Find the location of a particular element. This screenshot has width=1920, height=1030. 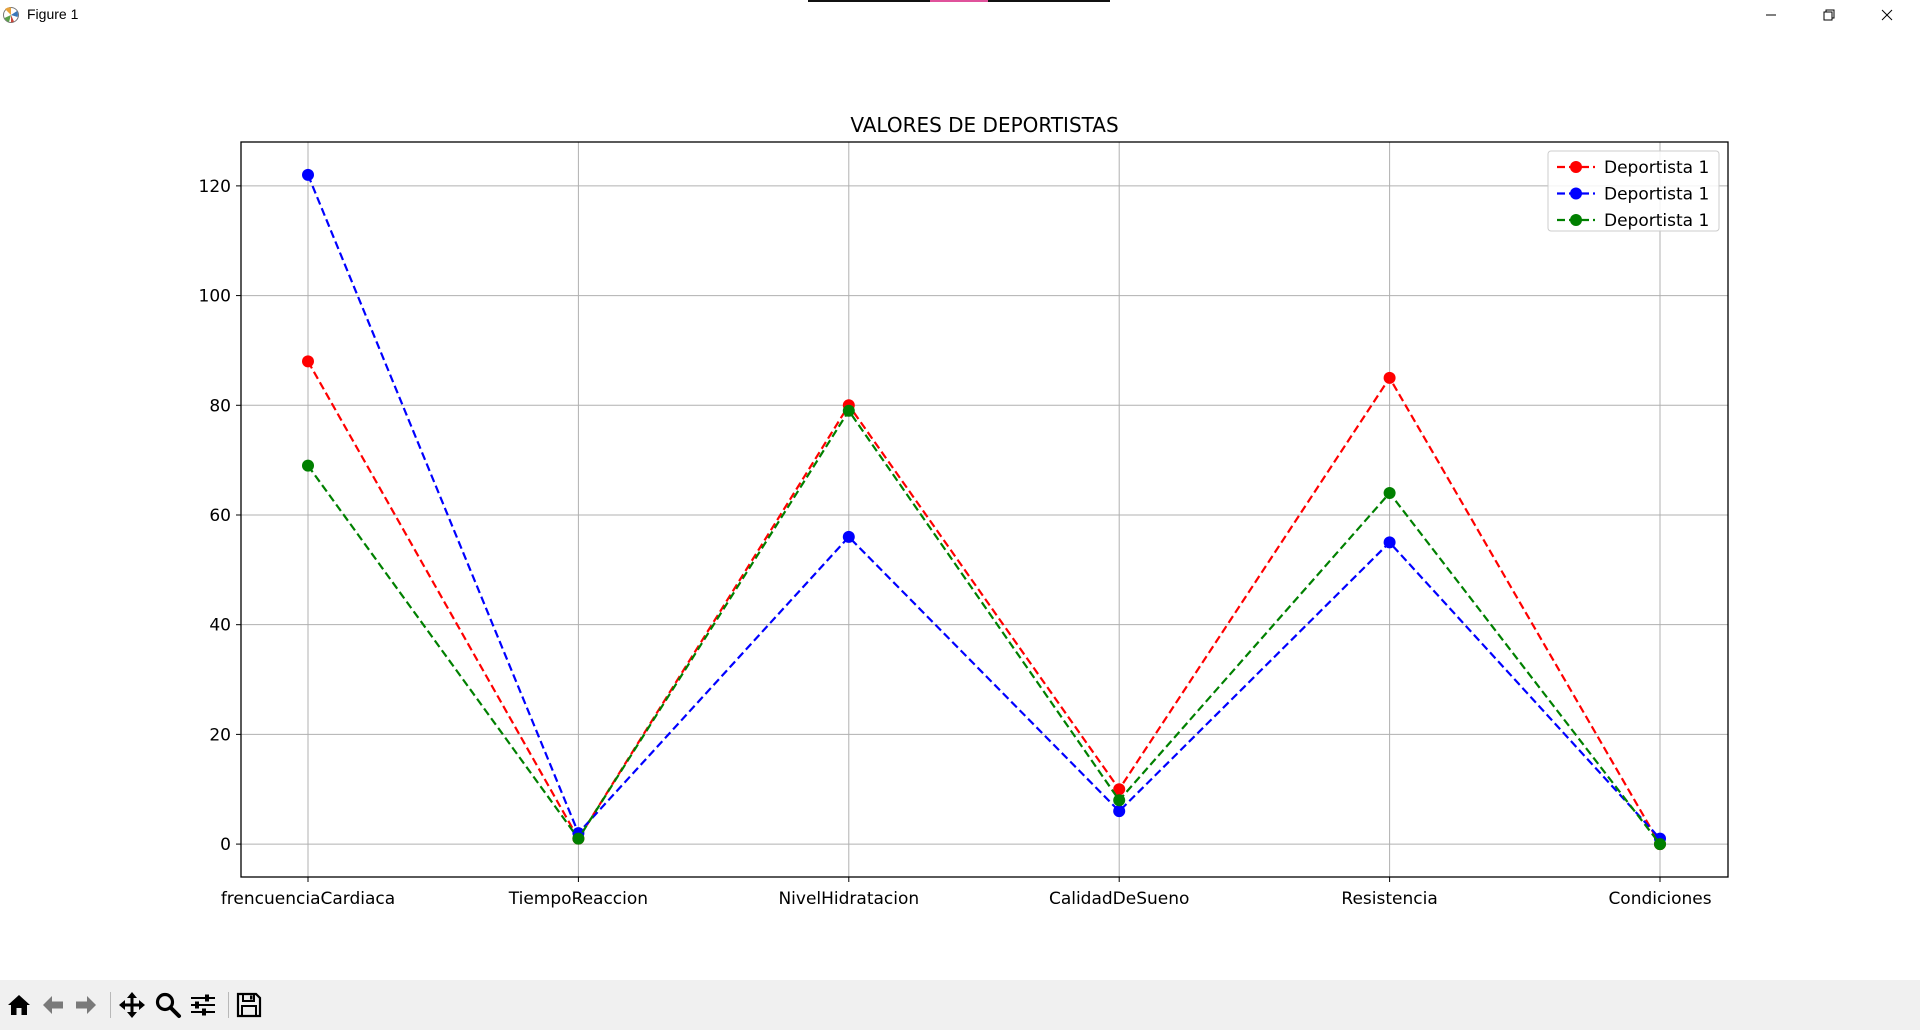

legend-box is located at coordinates (1633, 191).